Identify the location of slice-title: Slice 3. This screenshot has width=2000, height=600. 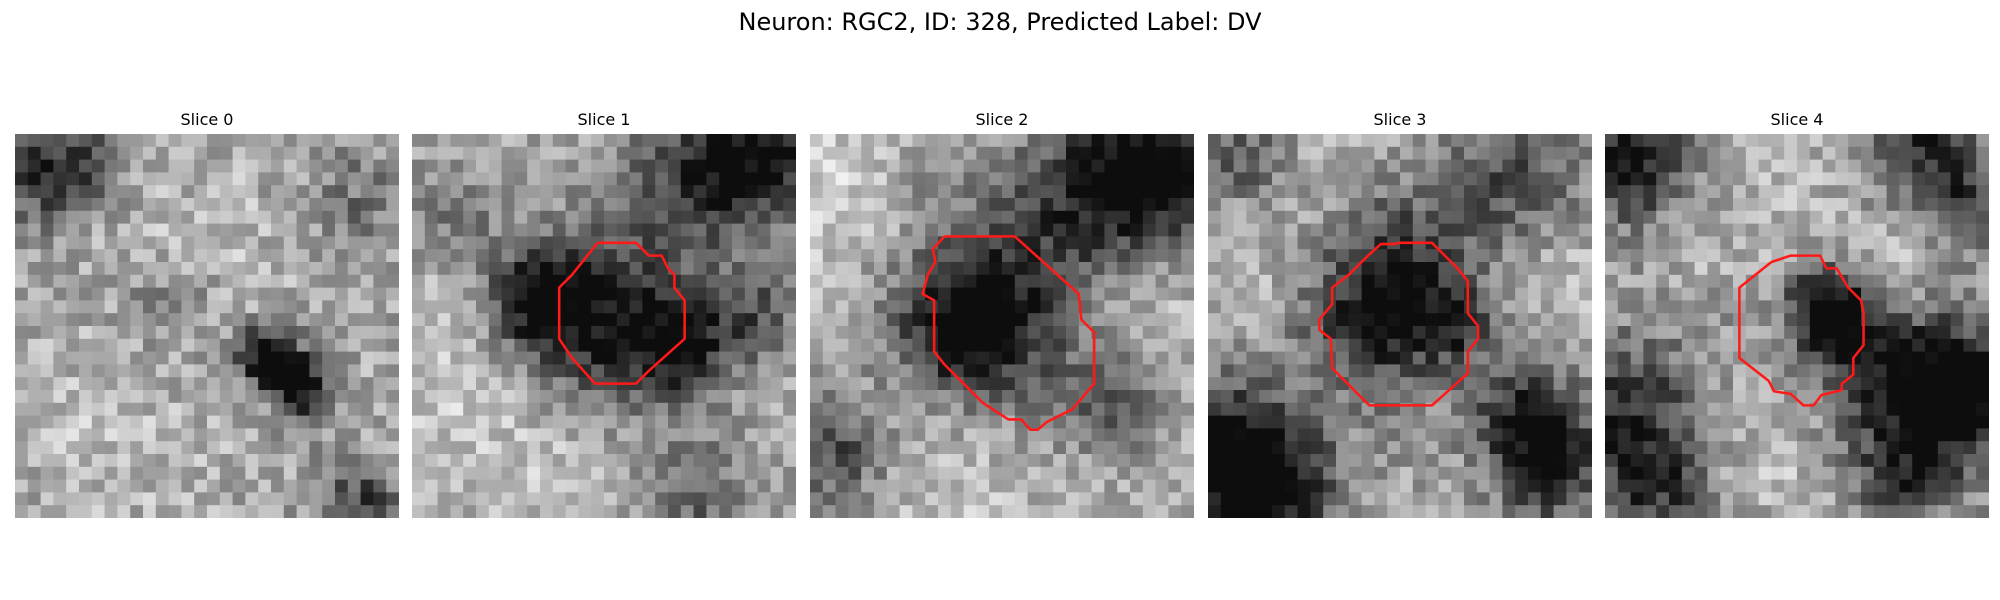
(1400, 119).